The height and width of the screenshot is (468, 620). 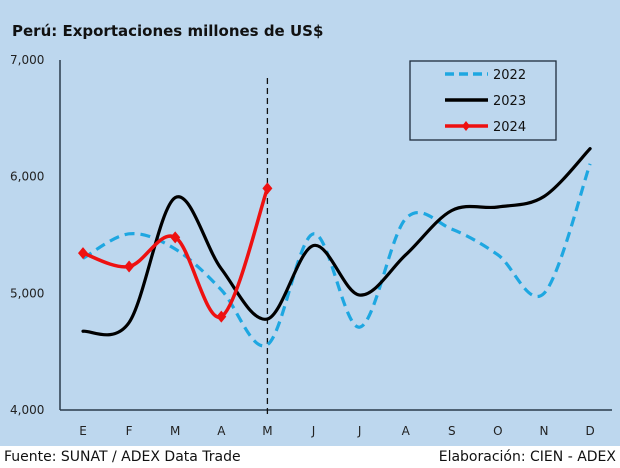 I want to click on chart-title: Perú: Exportaciones millones de US$, so click(x=167, y=31).